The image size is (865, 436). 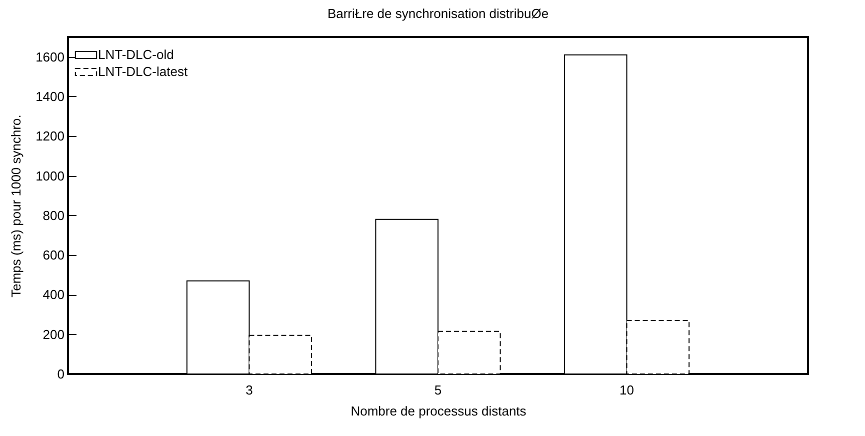 What do you see at coordinates (60, 374) in the screenshot?
I see `y-tick-label: 0` at bounding box center [60, 374].